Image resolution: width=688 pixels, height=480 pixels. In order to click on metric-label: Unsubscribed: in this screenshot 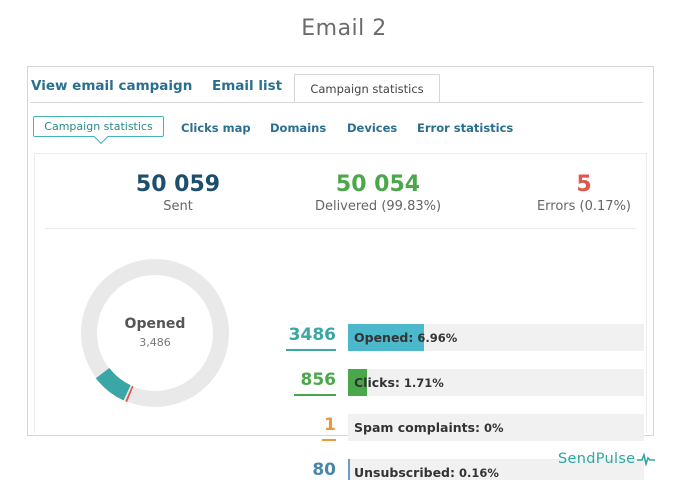, I will do `click(405, 472)`.